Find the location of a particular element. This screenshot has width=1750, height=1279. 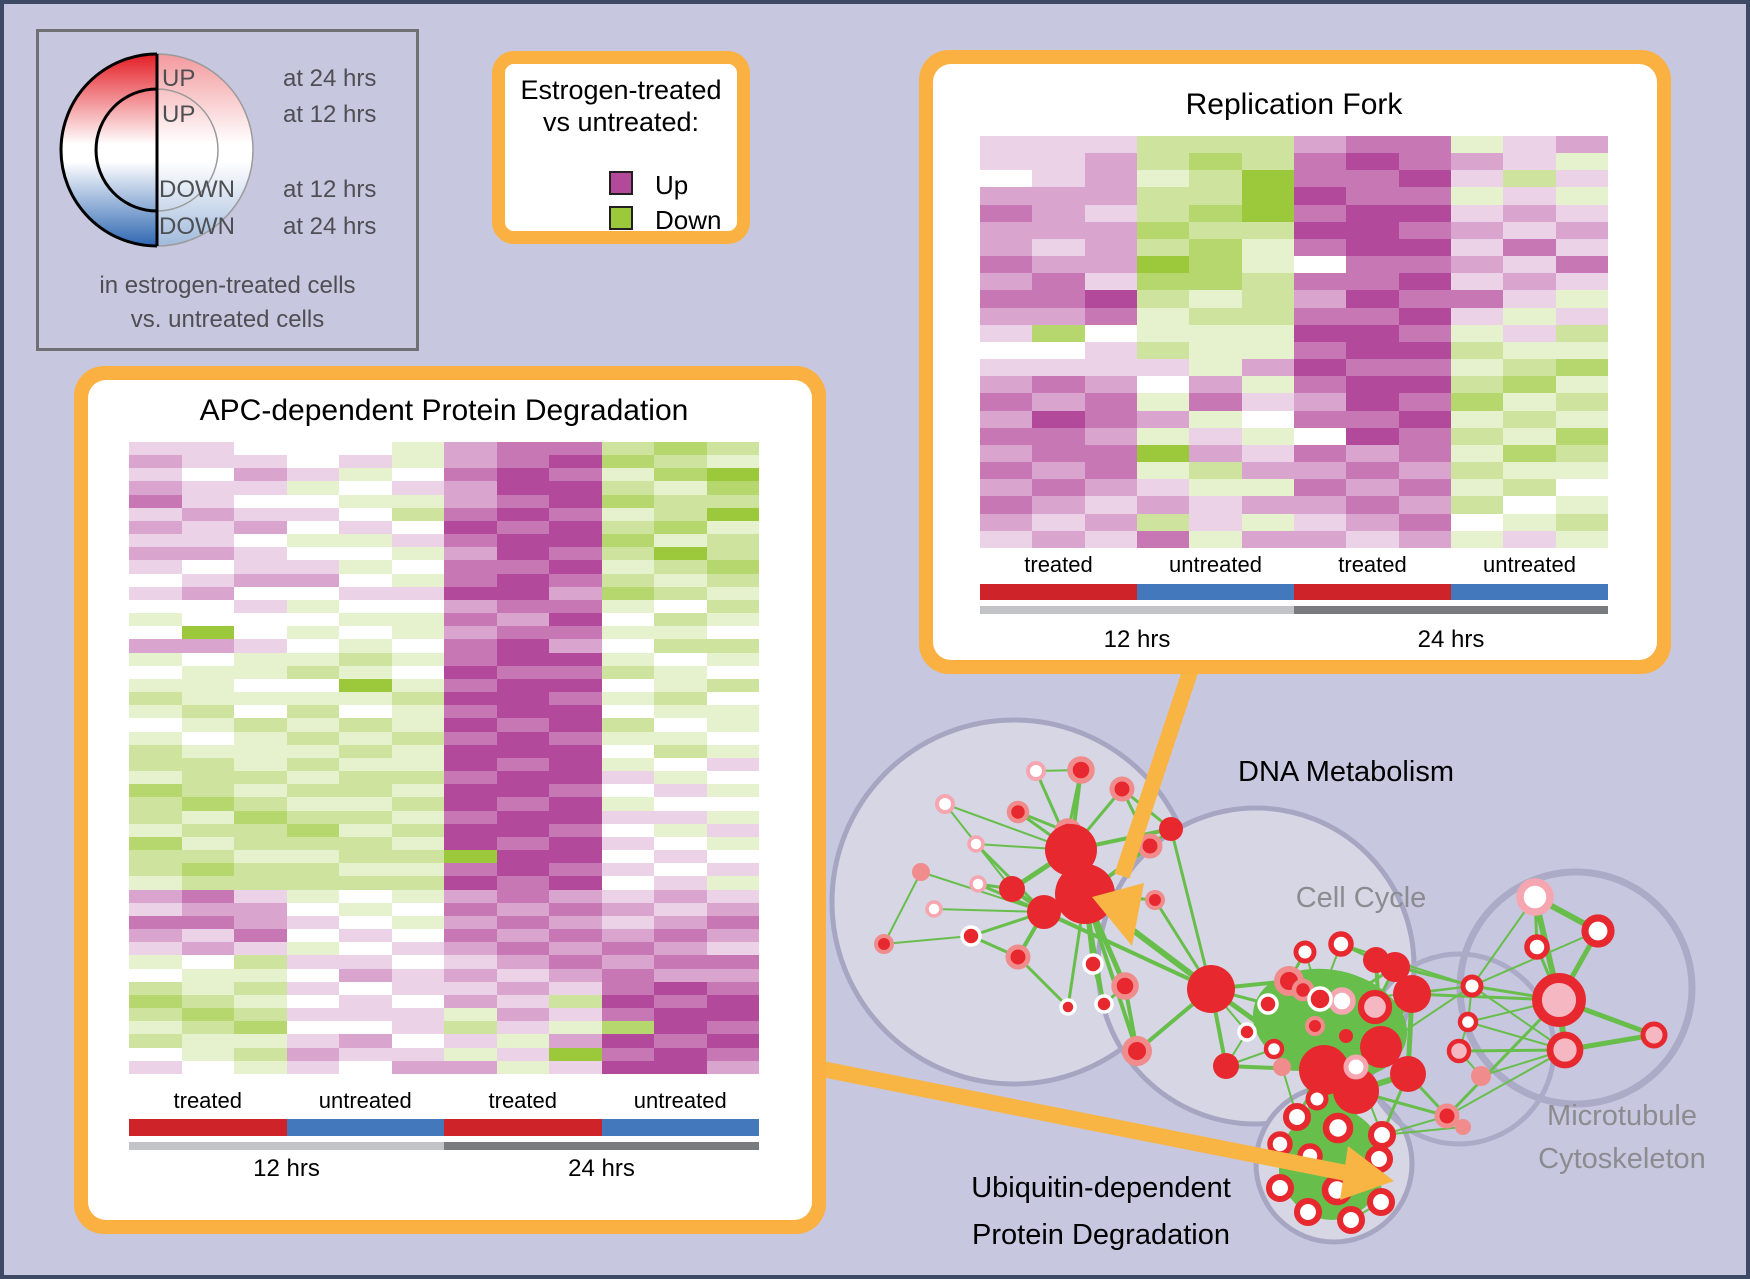

microtubule-label-line1: Microtubule is located at coordinates (1622, 1116).